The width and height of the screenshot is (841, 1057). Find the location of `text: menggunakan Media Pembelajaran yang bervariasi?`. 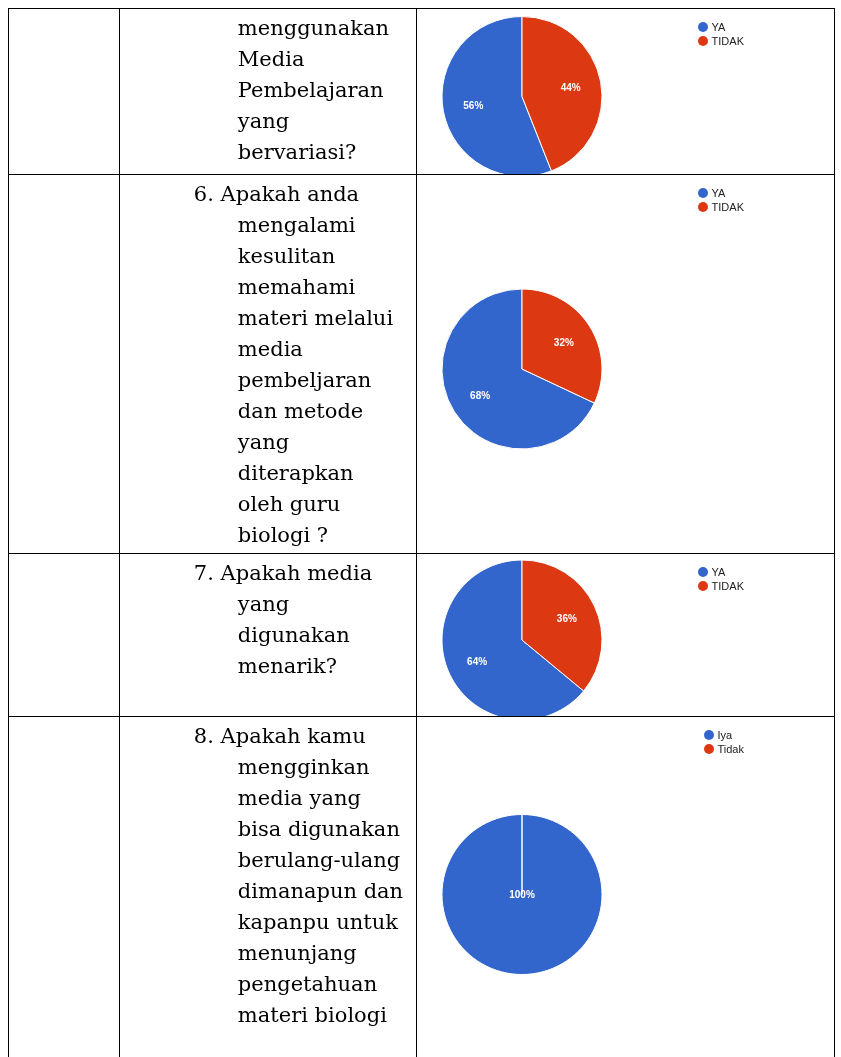

text: menggunakan Media Pembelajaran yang bervariasi? is located at coordinates (313, 90).